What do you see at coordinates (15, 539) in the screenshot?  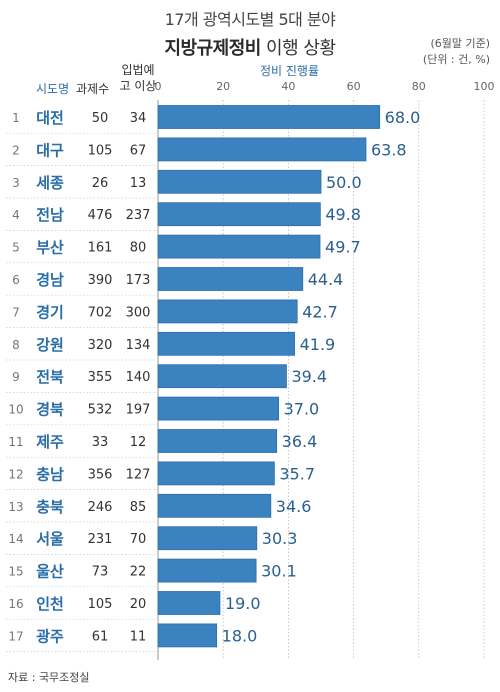 I see `row-rank: 14` at bounding box center [15, 539].